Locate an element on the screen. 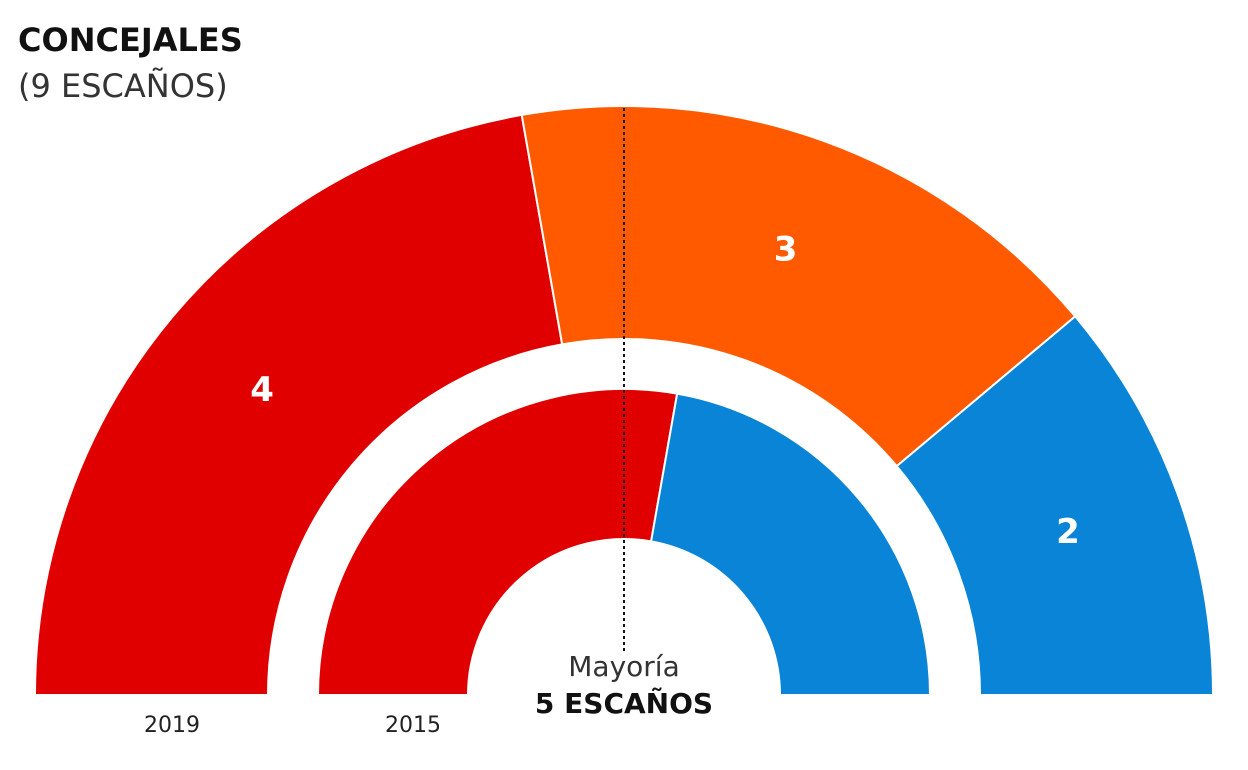 The image size is (1248, 770). ring-label: 2019 is located at coordinates (172, 725).